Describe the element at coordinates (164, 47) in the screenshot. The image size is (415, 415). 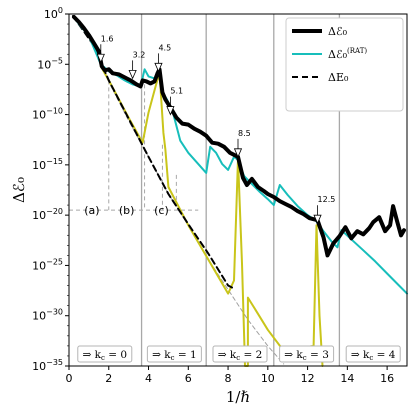
I see `annotation-label-2: 4.5` at that location.